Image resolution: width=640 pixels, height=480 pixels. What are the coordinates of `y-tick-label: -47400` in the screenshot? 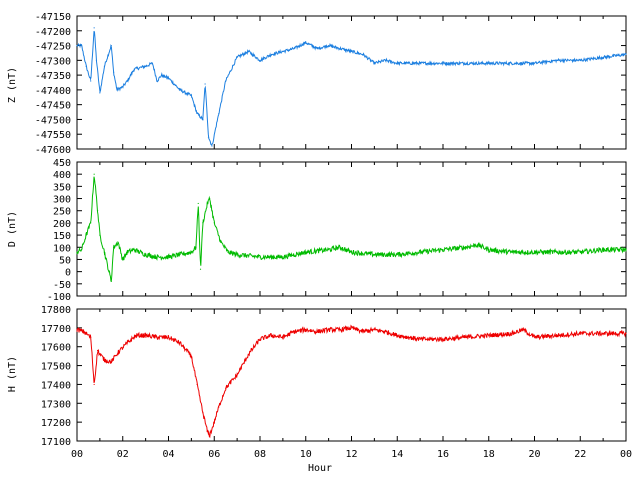 It's located at (53, 91).